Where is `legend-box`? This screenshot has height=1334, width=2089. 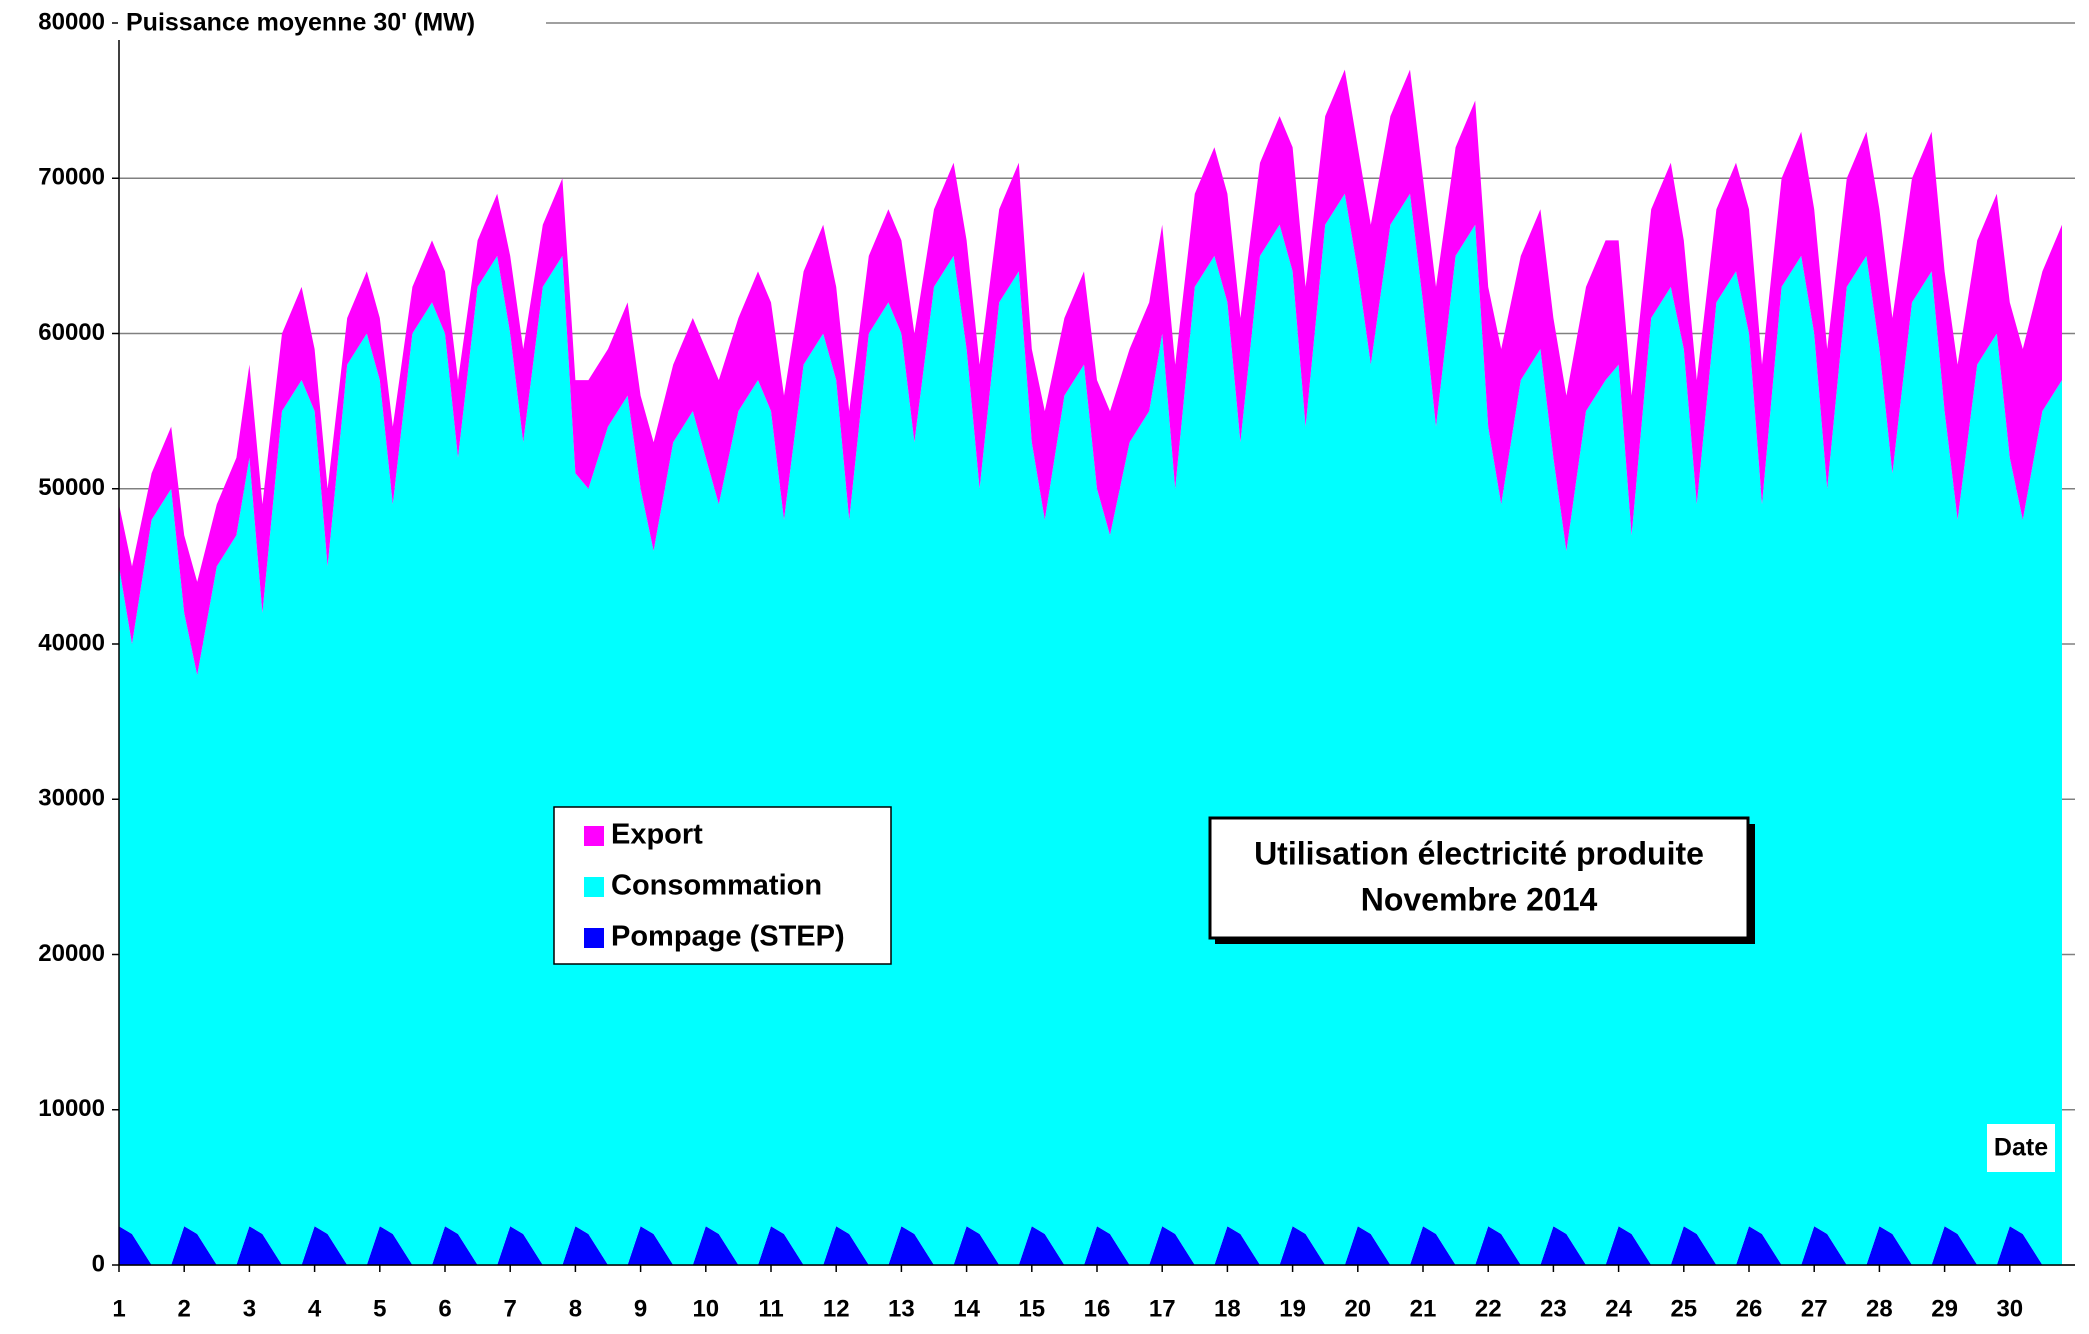
legend-box is located at coordinates (722, 885).